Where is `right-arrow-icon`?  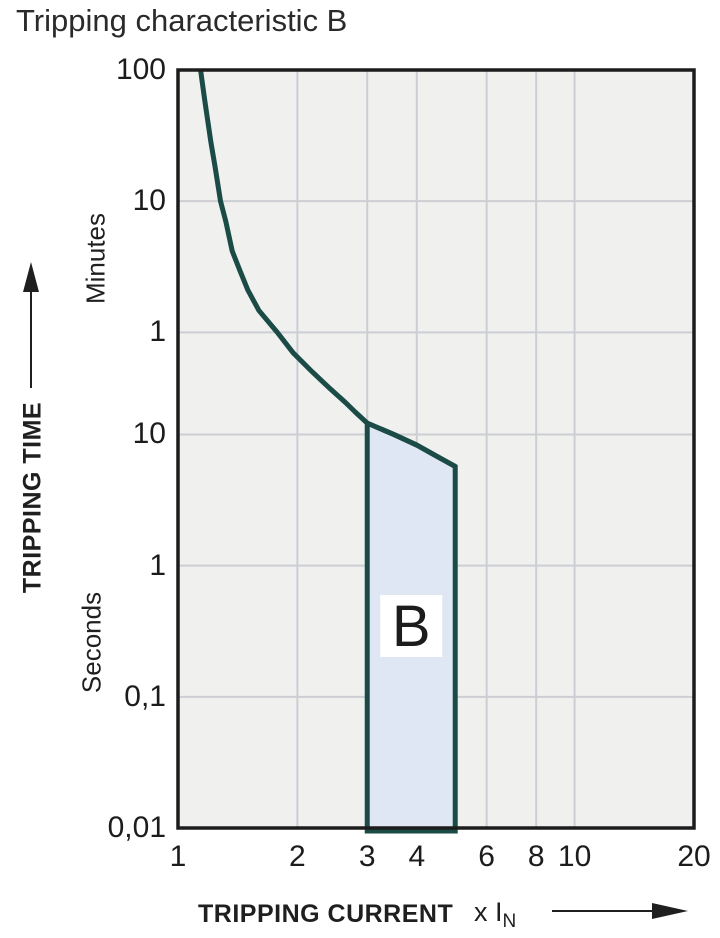
right-arrow-icon is located at coordinates (620, 911).